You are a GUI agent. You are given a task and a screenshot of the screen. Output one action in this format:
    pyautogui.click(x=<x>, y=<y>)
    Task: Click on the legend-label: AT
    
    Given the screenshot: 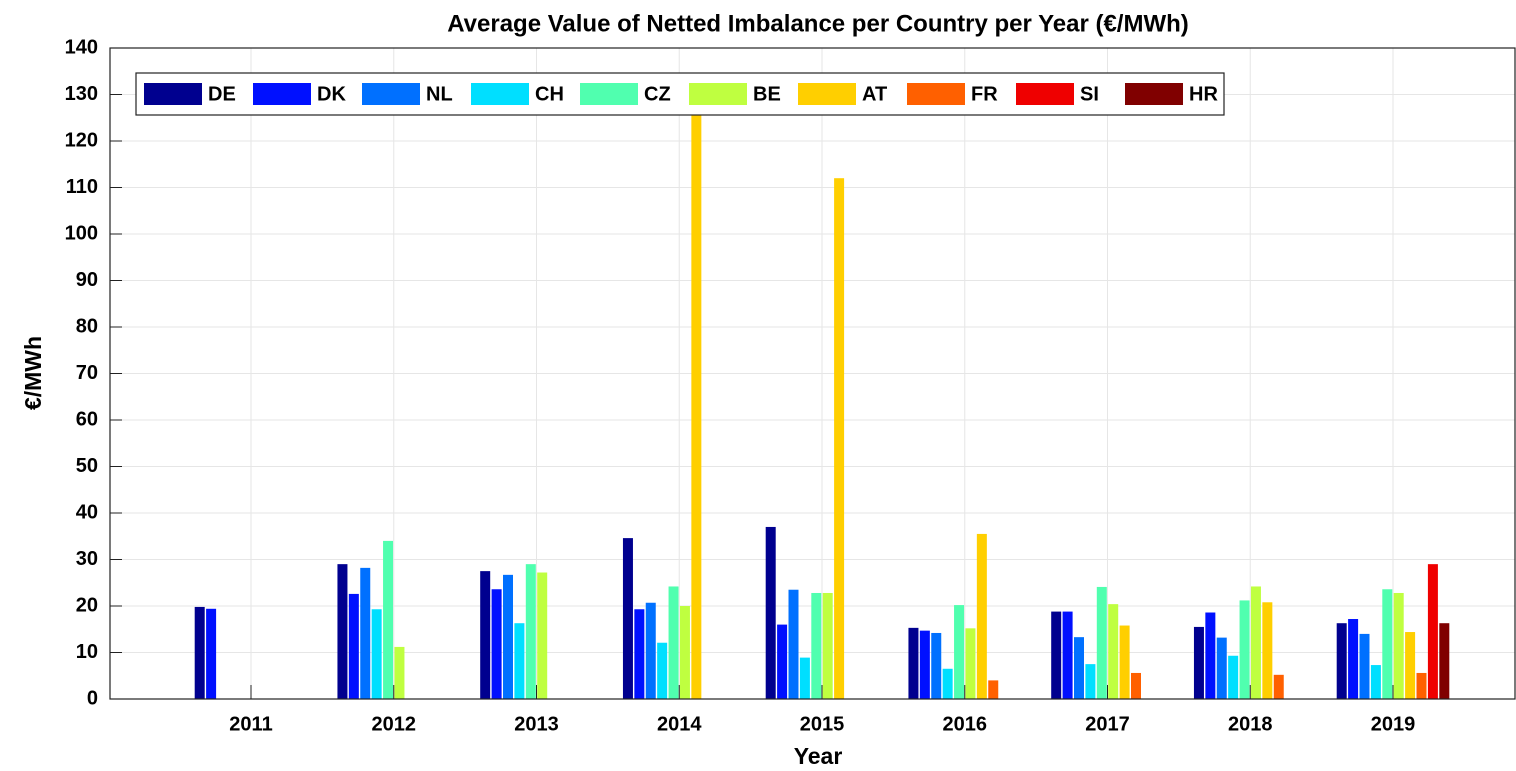 What is the action you would take?
    pyautogui.click(x=874, y=94)
    